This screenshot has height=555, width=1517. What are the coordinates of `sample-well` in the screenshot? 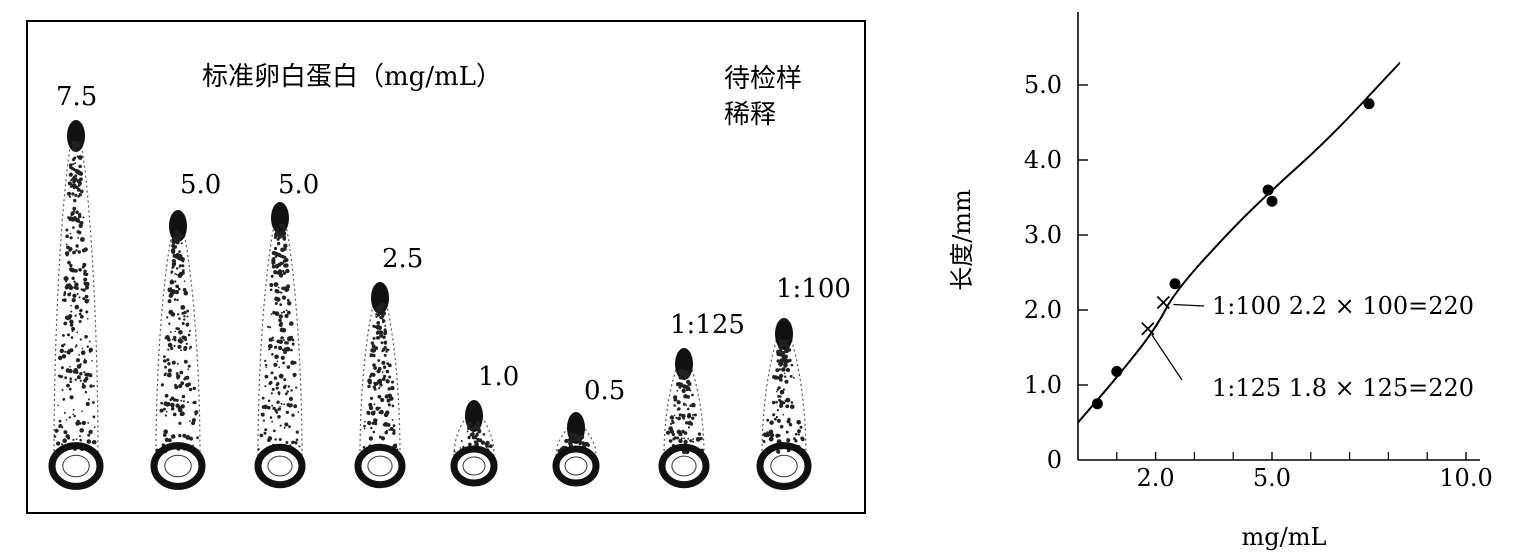 It's located at (380, 466).